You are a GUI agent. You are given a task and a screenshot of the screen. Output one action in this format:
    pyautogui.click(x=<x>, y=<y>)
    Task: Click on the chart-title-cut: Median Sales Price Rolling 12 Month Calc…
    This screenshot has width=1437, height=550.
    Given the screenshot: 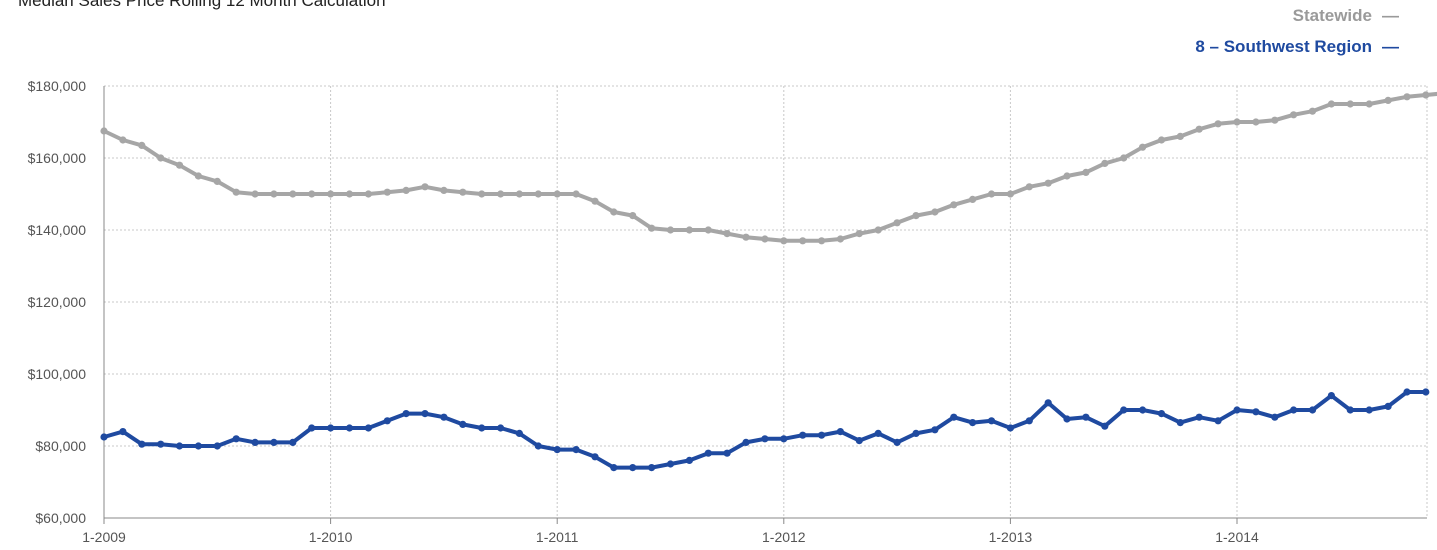 What is the action you would take?
    pyautogui.click(x=202, y=5)
    